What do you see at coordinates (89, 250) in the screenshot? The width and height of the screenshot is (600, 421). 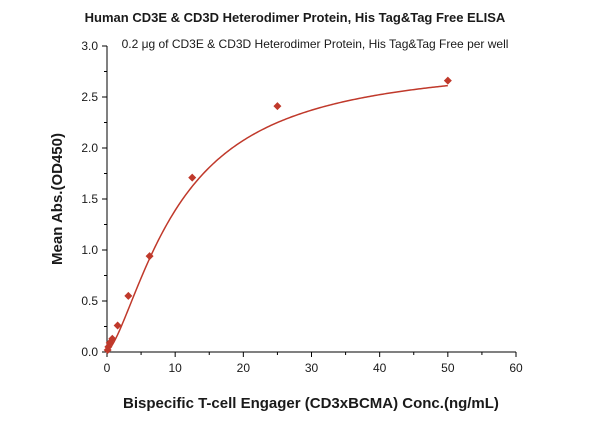 I see `y-tick-label: 1.0` at bounding box center [89, 250].